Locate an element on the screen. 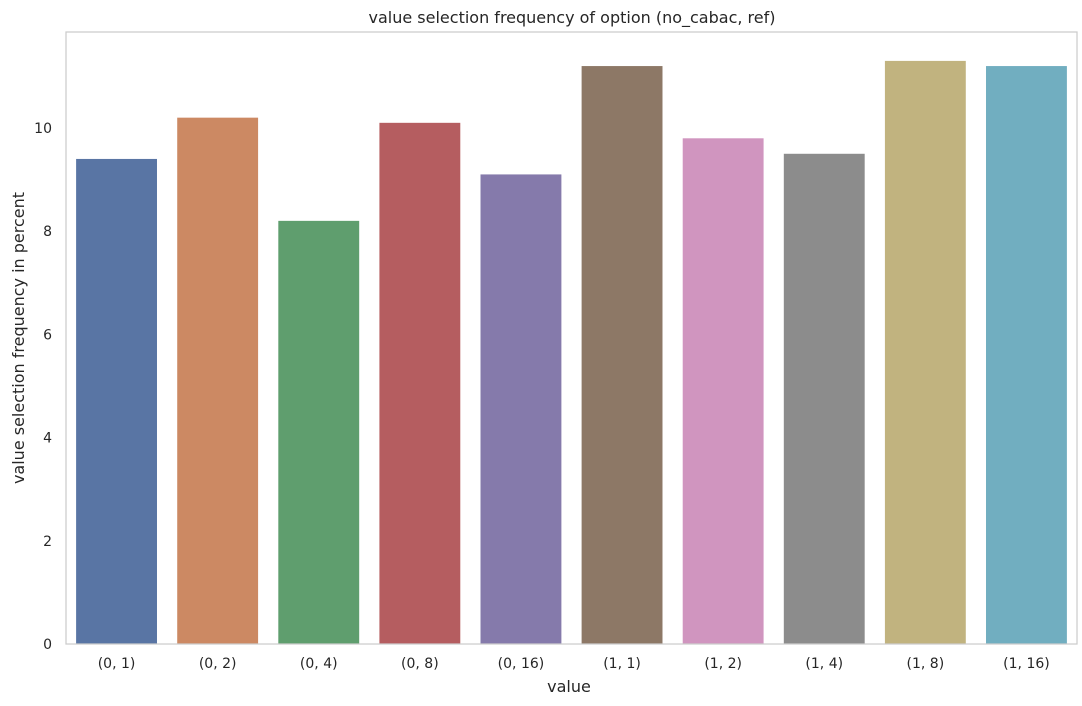 The height and width of the screenshot is (706, 1082). y-axis-label: value selection frequency in percent is located at coordinates (18, 338).